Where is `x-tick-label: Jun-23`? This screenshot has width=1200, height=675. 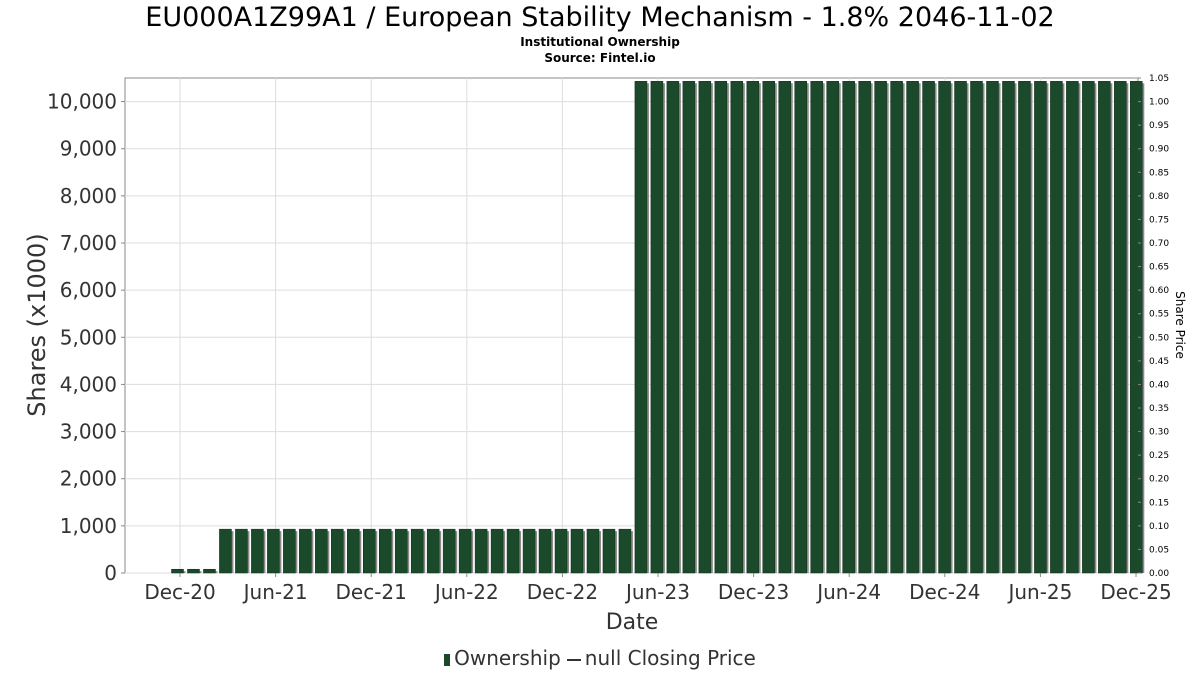
x-tick-label: Jun-23 is located at coordinates (657, 592).